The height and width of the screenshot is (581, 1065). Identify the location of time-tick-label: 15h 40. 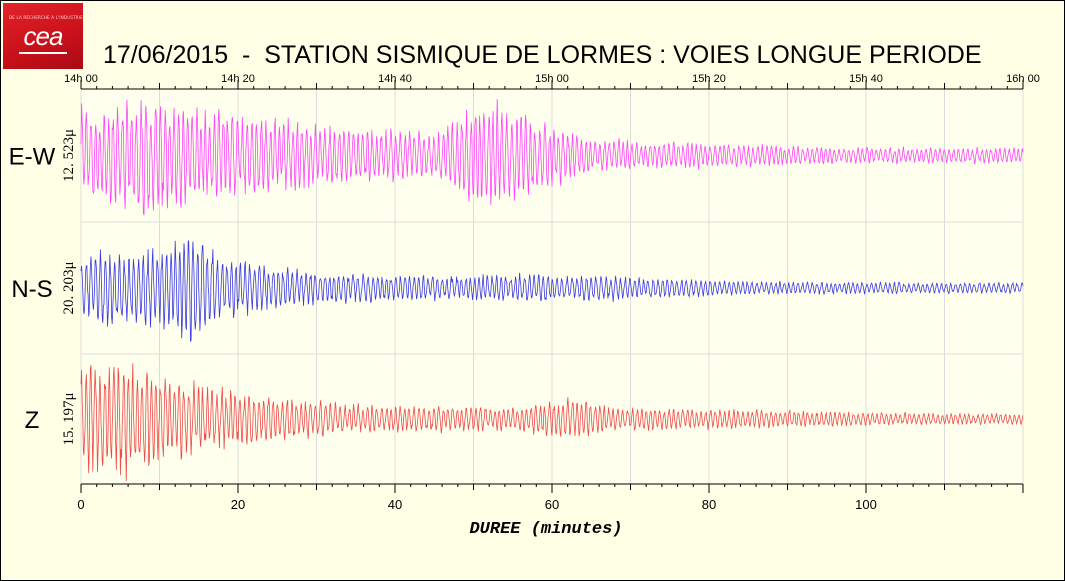
(866, 79).